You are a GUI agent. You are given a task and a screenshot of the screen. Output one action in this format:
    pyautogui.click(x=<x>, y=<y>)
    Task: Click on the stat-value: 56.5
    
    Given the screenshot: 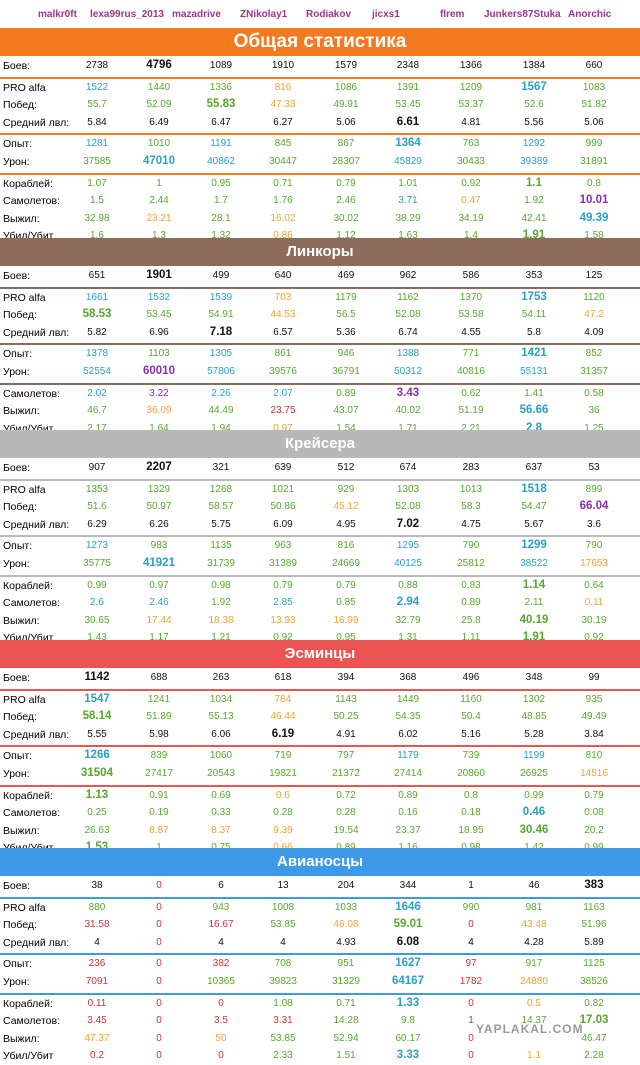 What is the action you would take?
    pyautogui.click(x=346, y=315)
    